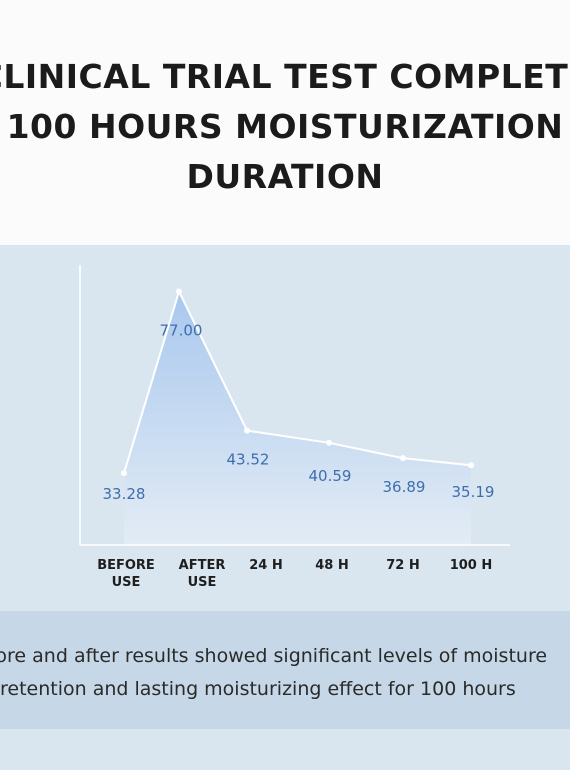 The width and height of the screenshot is (570, 770). I want to click on series-line, so click(297, 381).